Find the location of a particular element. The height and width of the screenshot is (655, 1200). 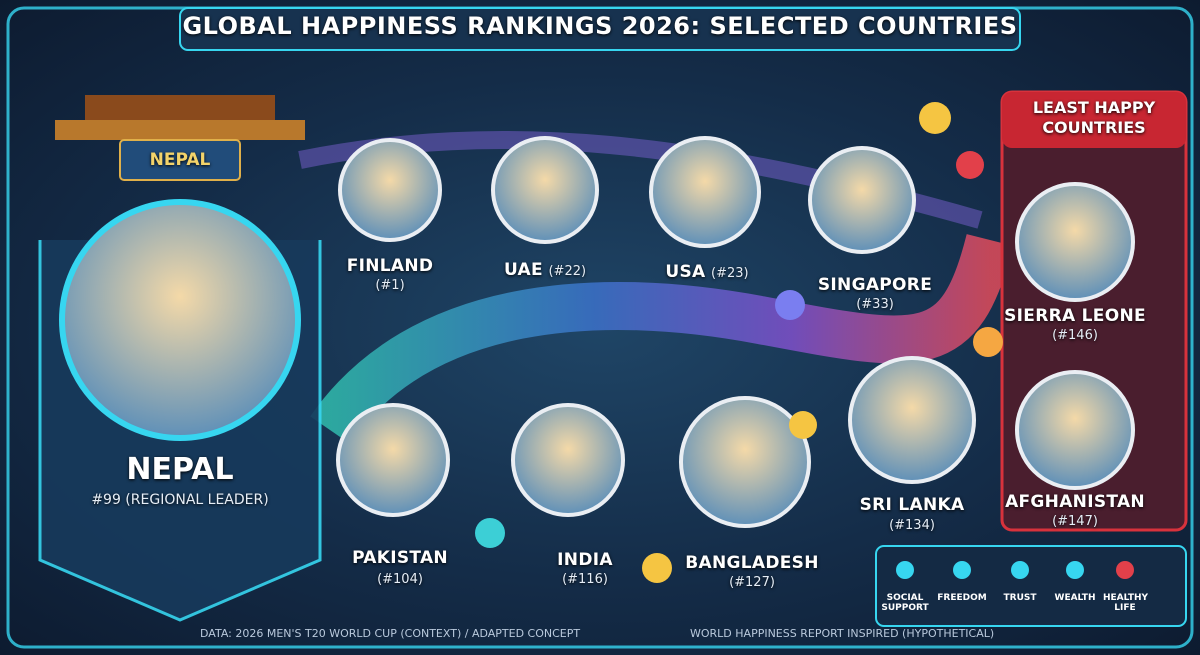

country-label: USA (#23) is located at coordinates (706, 272).